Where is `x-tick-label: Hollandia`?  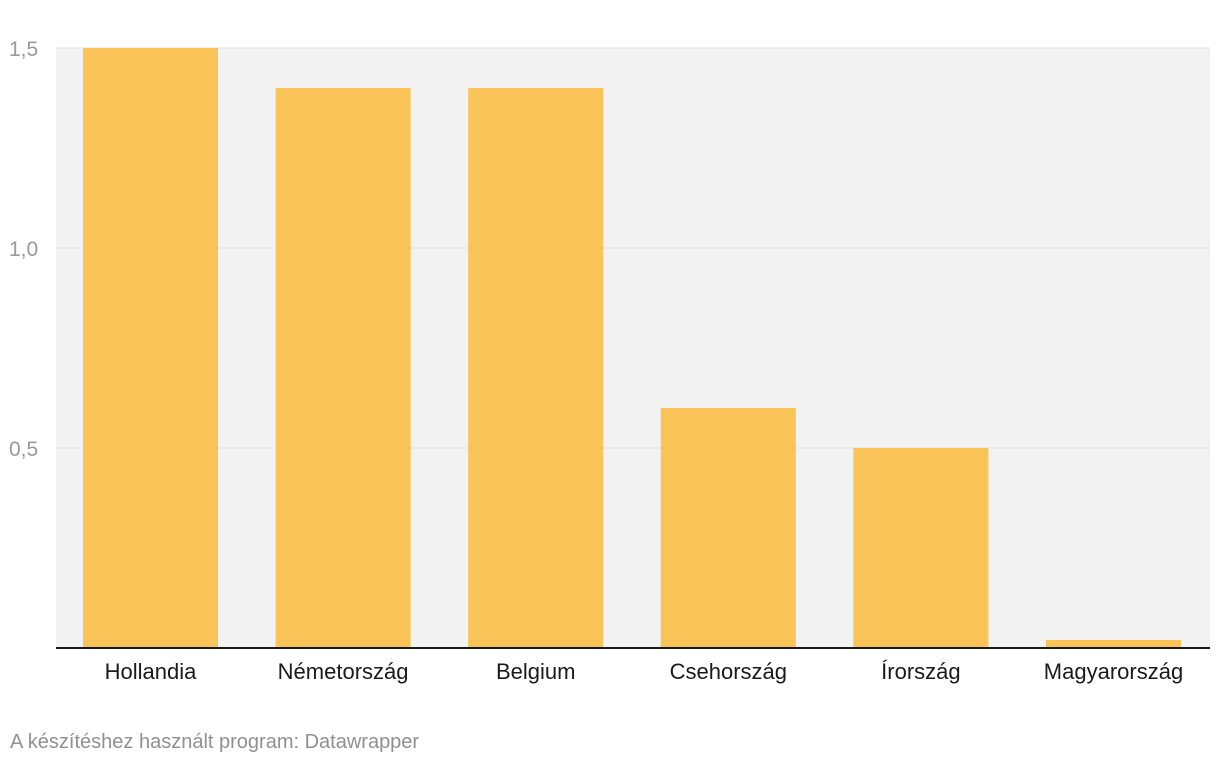 x-tick-label: Hollandia is located at coordinates (151, 671).